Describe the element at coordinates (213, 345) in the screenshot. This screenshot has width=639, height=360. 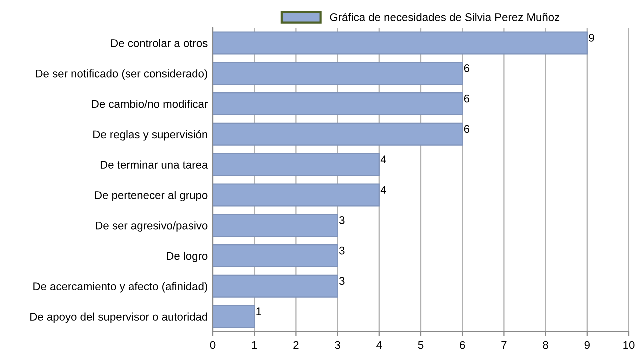
I see `x-tick-label: 0` at that location.